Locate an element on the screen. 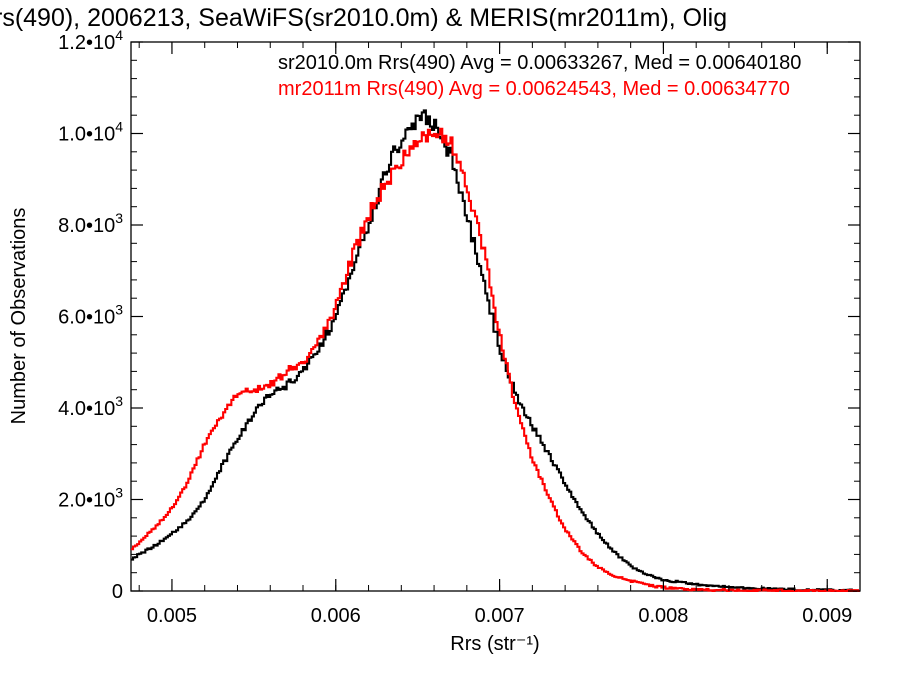  y-tick-label-6: 1.2•104 is located at coordinates (90, 40).